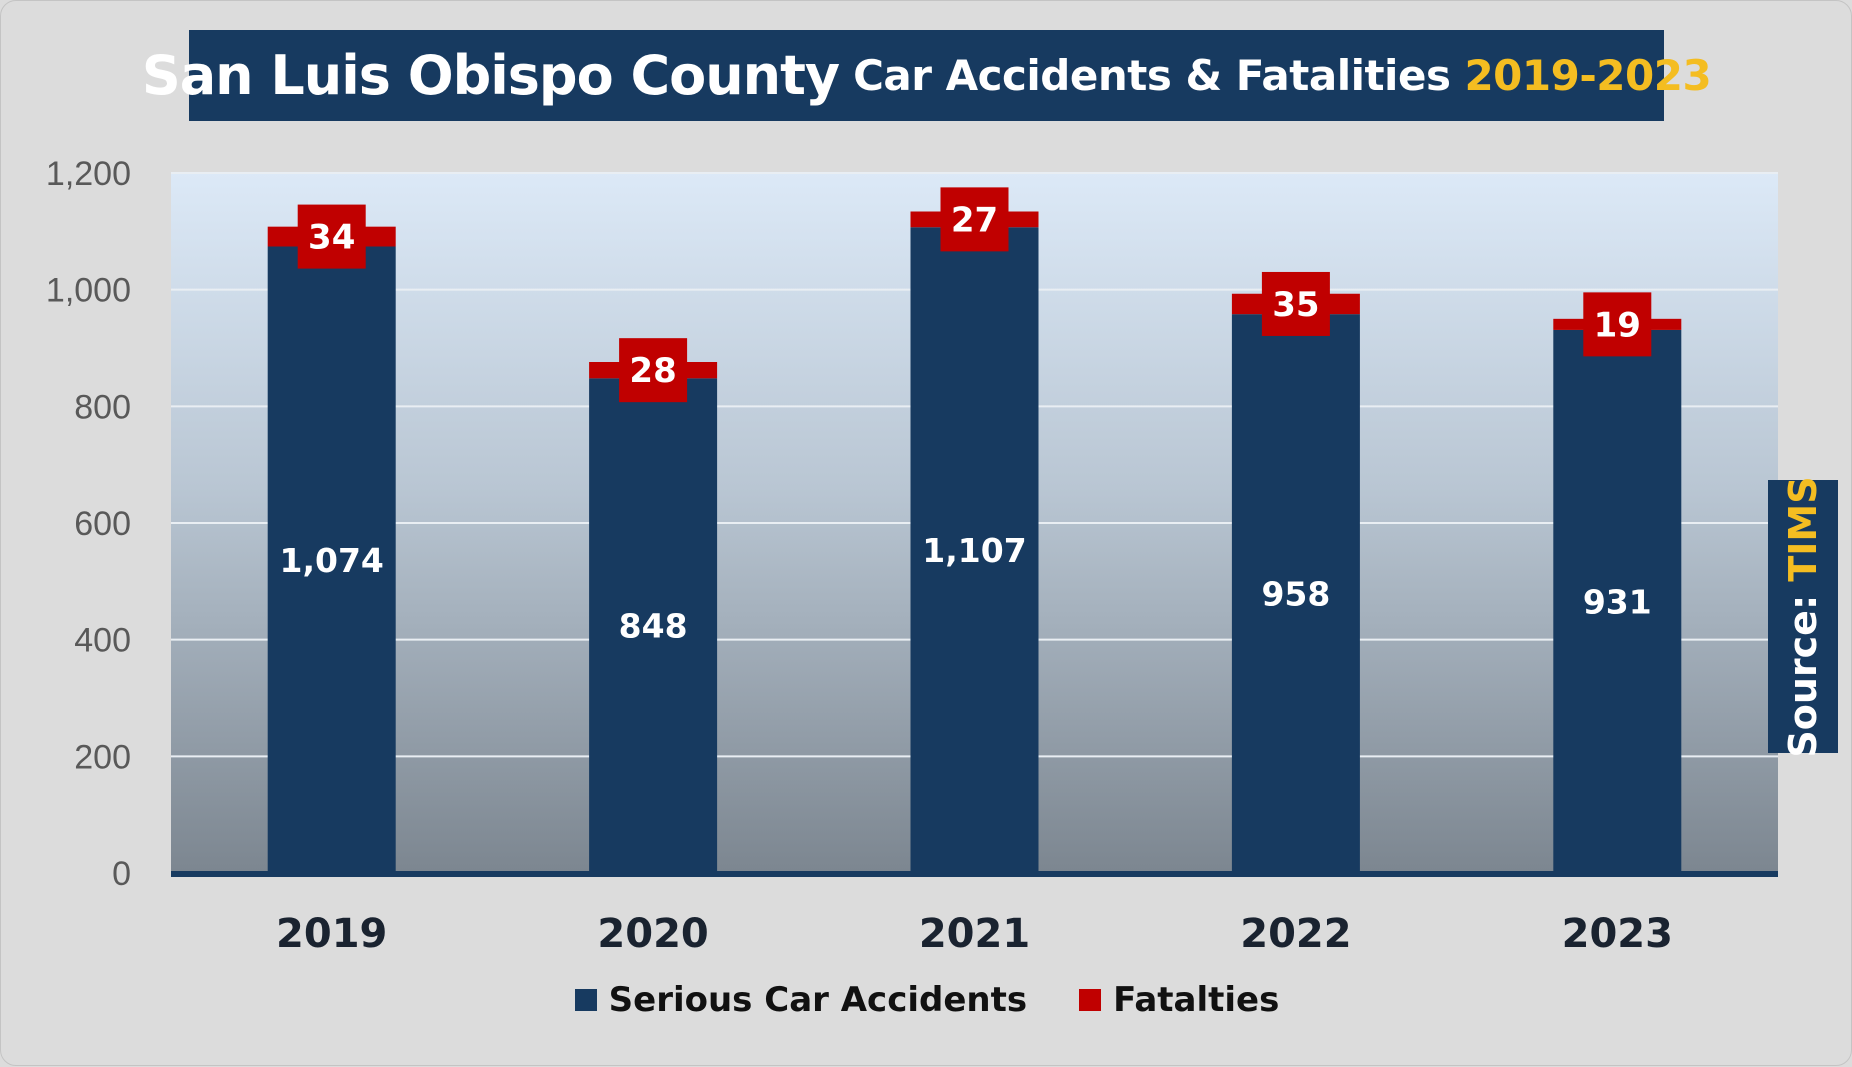  I want to click on source-box: Source: TIMS, so click(1803, 616).